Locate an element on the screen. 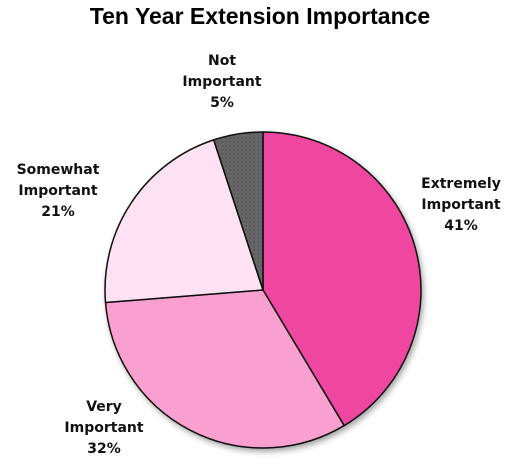  slice-somewhat-important-value-label: 21% is located at coordinates (58, 212).